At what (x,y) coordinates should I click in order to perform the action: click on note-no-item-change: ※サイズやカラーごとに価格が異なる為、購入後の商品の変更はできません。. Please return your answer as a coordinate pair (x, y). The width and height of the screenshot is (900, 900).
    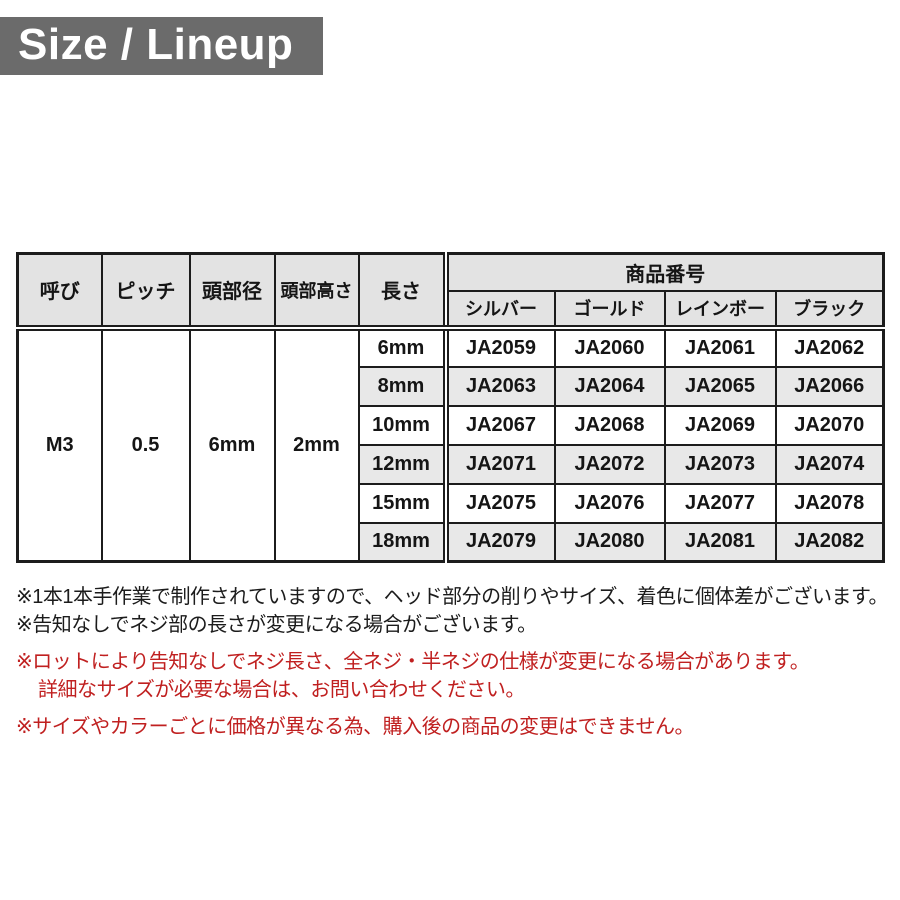
    Looking at the image, I should click on (355, 727).